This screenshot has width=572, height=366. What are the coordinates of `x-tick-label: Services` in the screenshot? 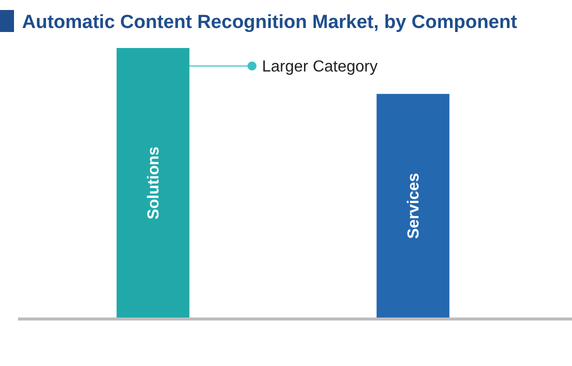 It's located at (414, 205).